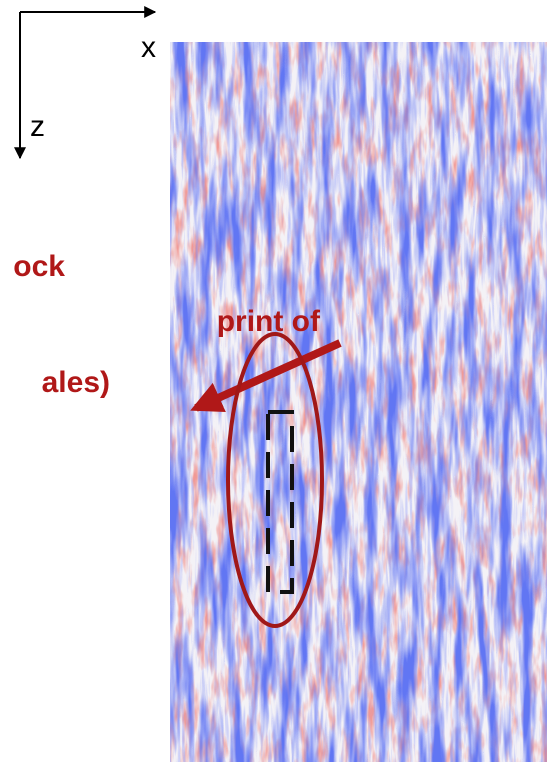  What do you see at coordinates (85, 83) in the screenshot?
I see `axes: x z` at bounding box center [85, 83].